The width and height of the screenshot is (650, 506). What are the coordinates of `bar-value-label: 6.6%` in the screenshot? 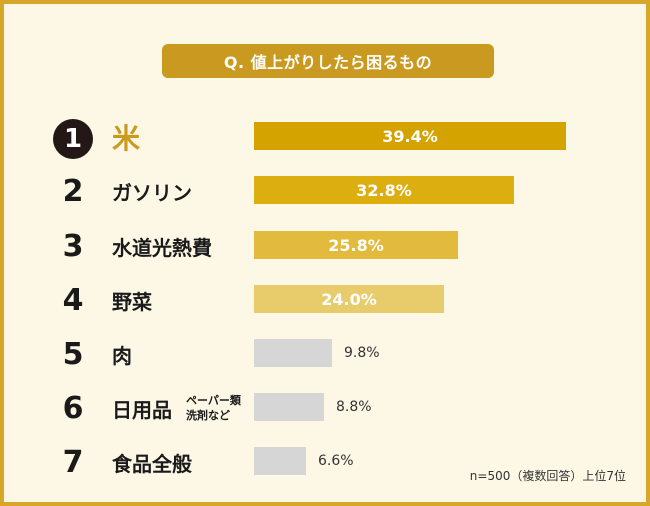 It's located at (336, 461).